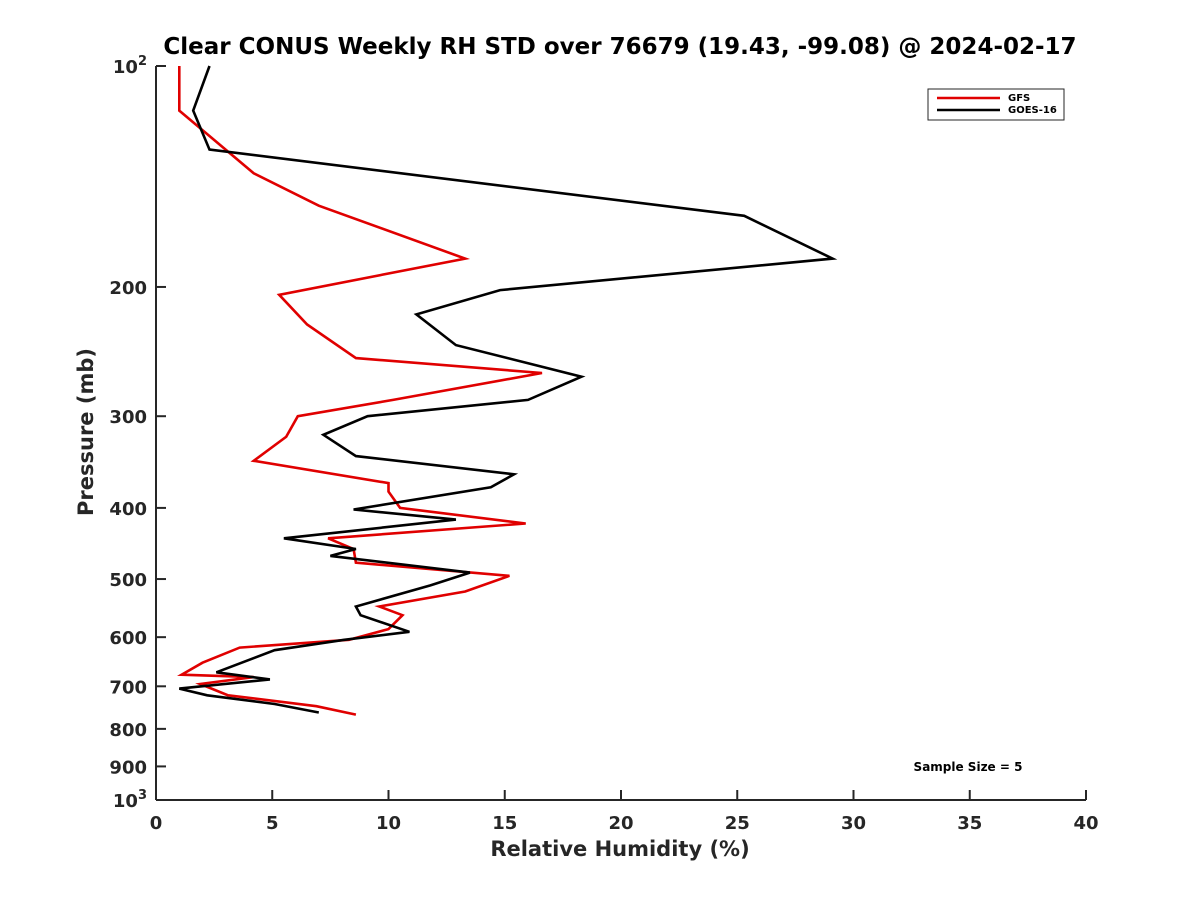 The height and width of the screenshot is (900, 1200). I want to click on x-tick-label: 0, so click(156, 823).